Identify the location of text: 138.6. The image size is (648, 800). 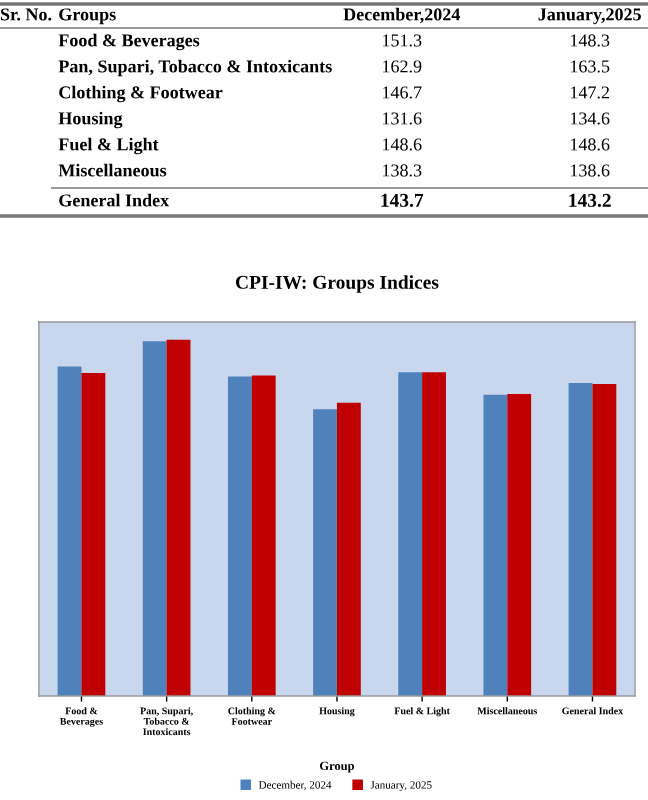
(590, 170).